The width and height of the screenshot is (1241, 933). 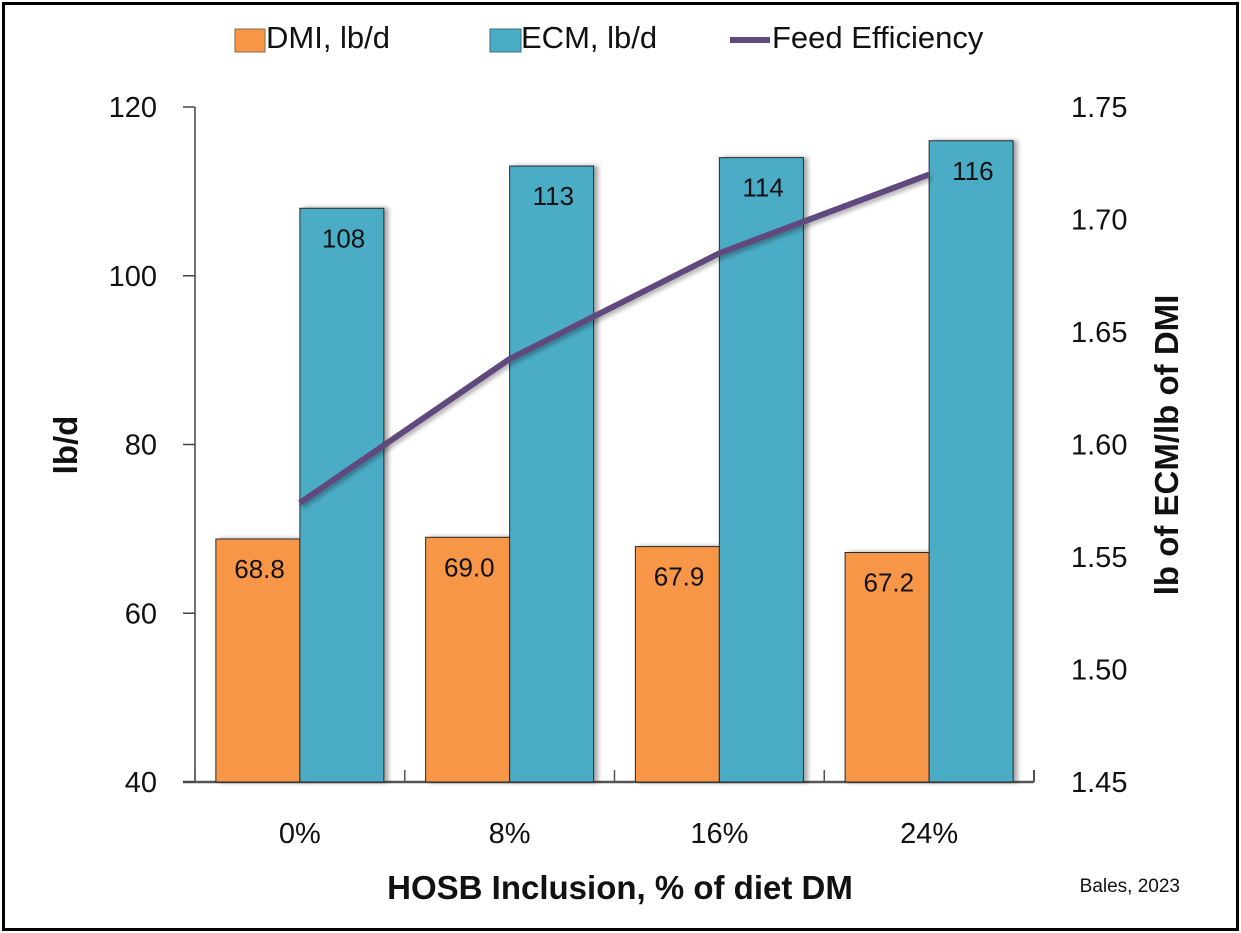 What do you see at coordinates (553, 196) in the screenshot?
I see `bar-ecm-label: 113` at bounding box center [553, 196].